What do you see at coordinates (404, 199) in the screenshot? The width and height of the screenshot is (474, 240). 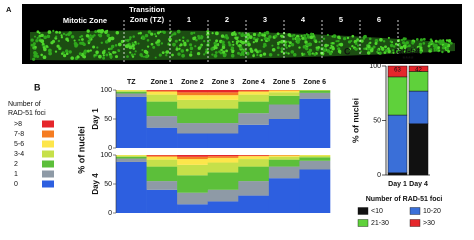 I see `legend-title: Number of RAD-51 foci` at bounding box center [404, 199].